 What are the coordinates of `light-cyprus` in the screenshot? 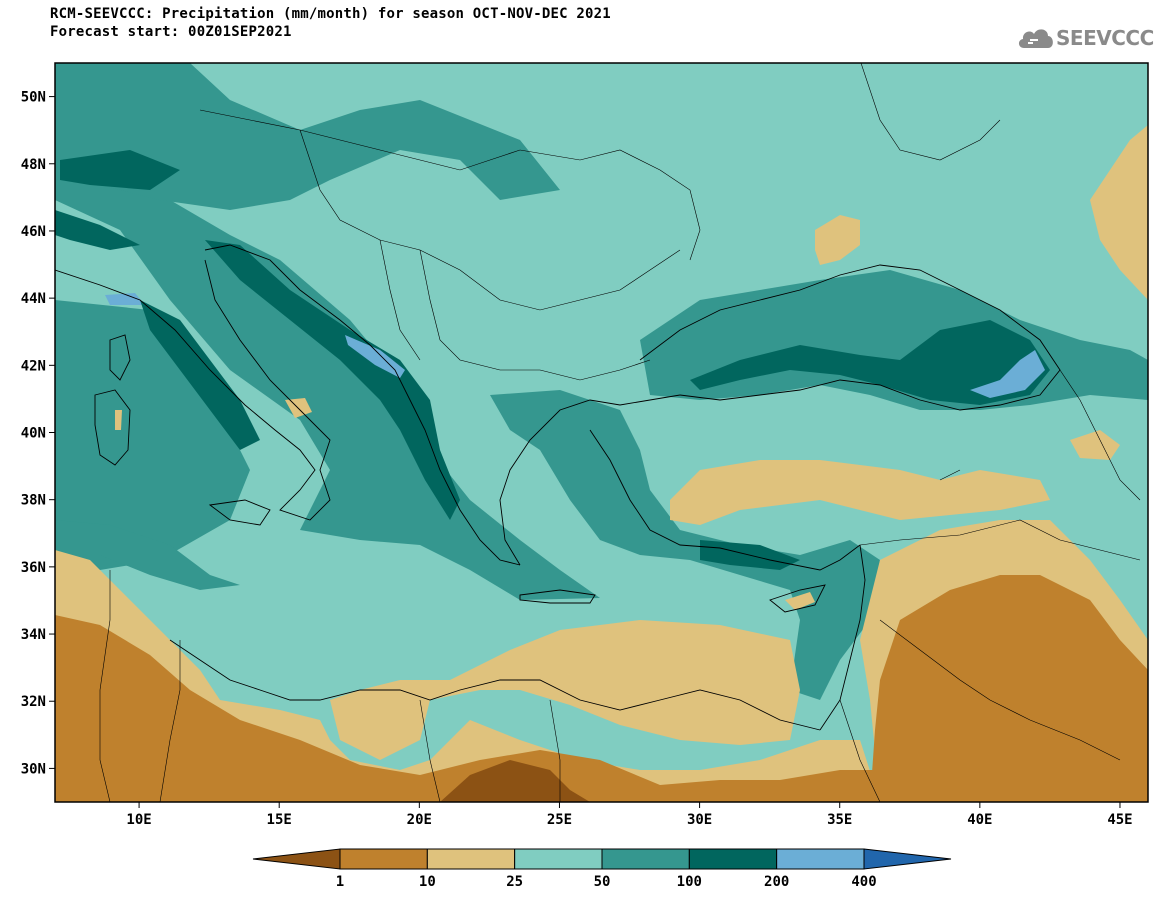 It's located at (800, 601).